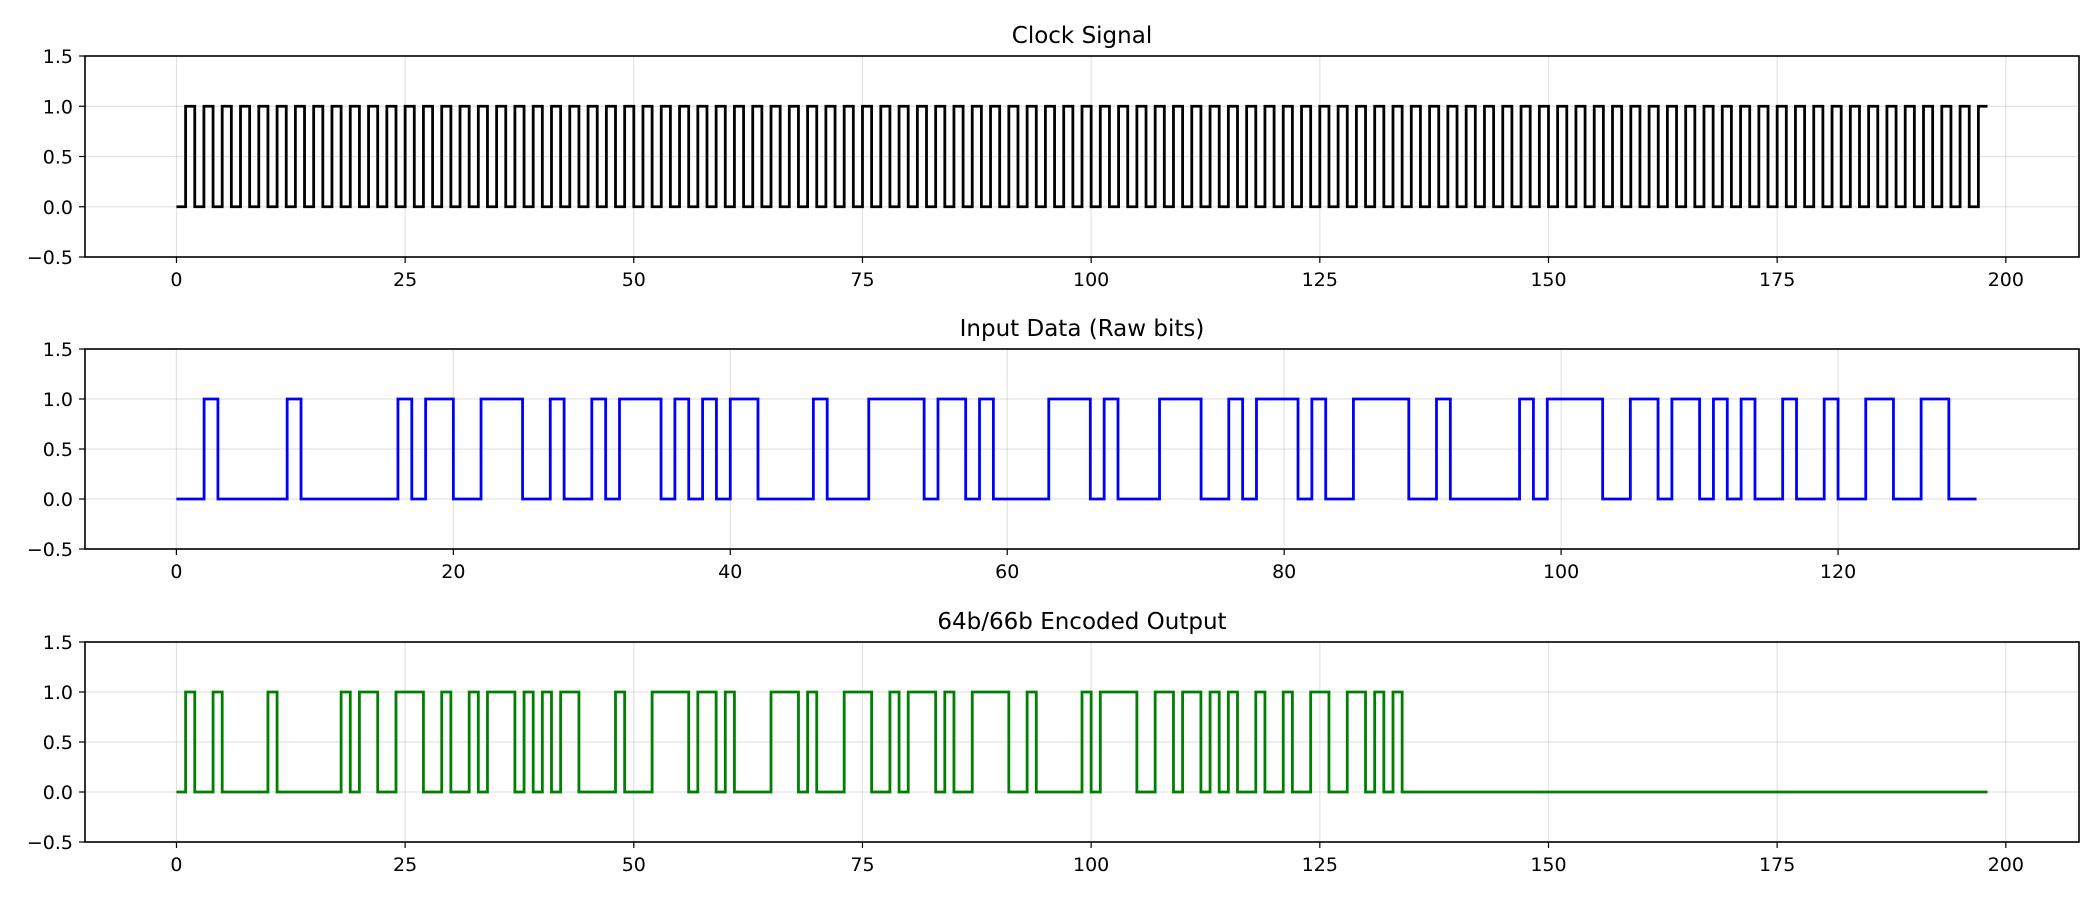 The image size is (2100, 900). What do you see at coordinates (730, 572) in the screenshot?
I see `x-tick-label: 40` at bounding box center [730, 572].